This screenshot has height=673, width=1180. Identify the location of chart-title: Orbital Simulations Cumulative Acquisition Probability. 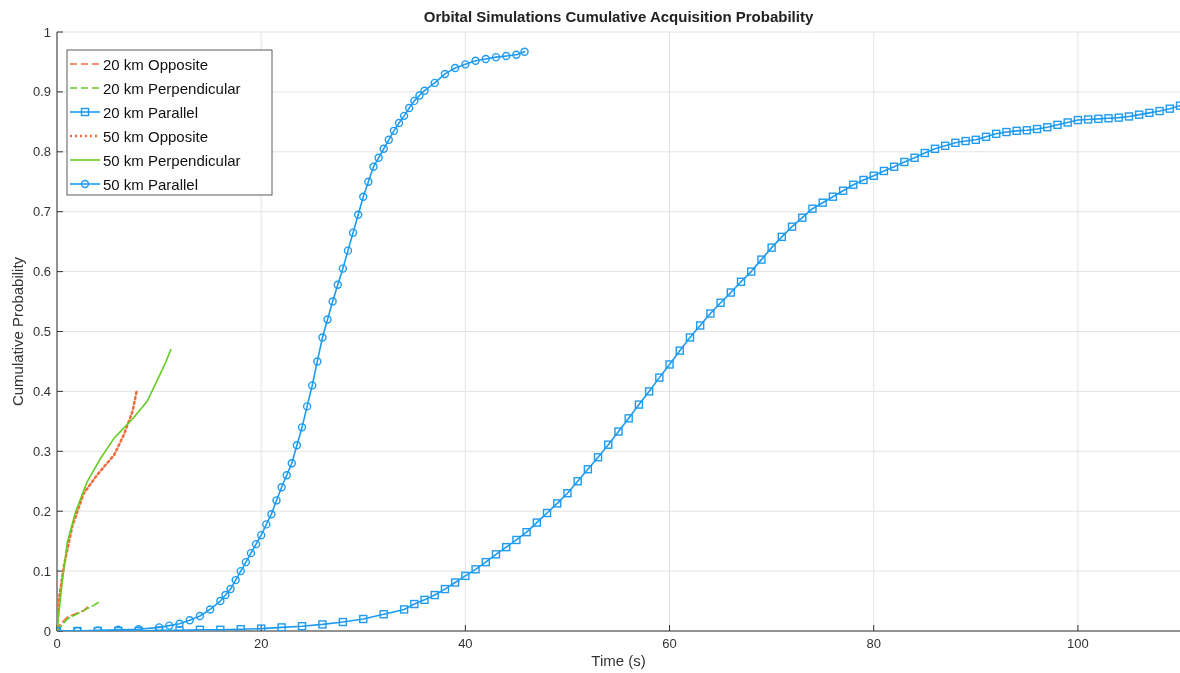
(618, 16).